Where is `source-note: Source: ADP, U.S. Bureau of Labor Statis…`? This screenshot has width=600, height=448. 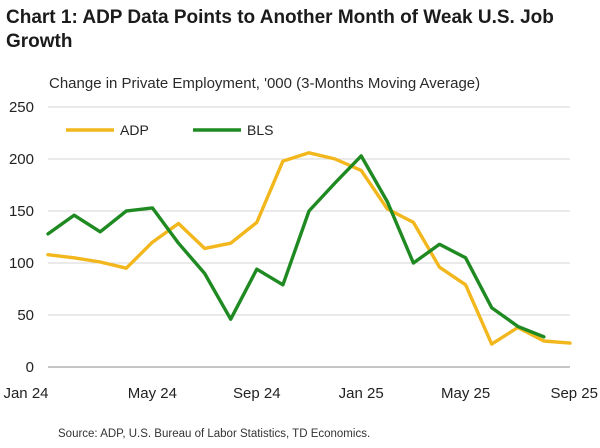
source-note: Source: ADP, U.S. Bureau of Labor Statis… is located at coordinates (214, 434).